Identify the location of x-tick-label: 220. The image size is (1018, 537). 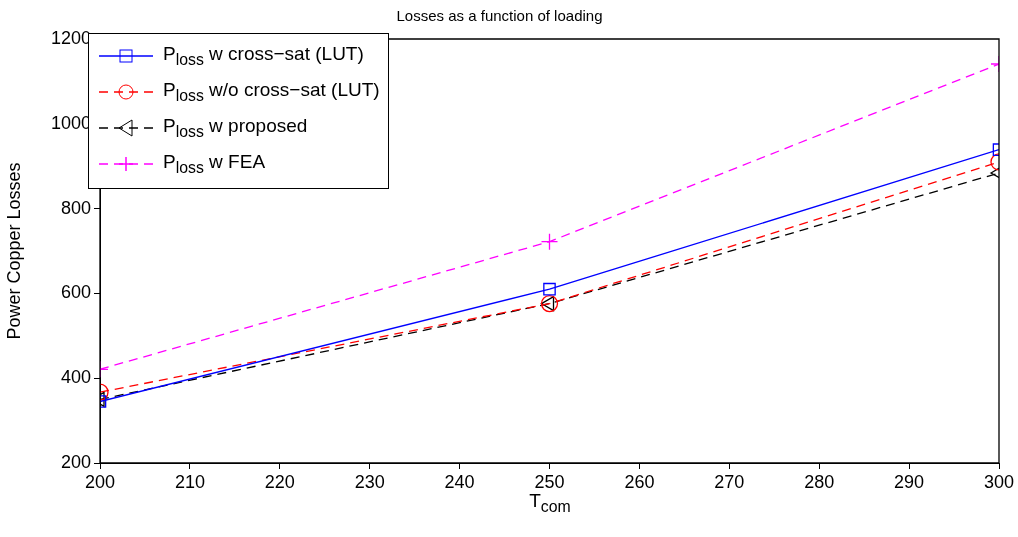
(279, 481).